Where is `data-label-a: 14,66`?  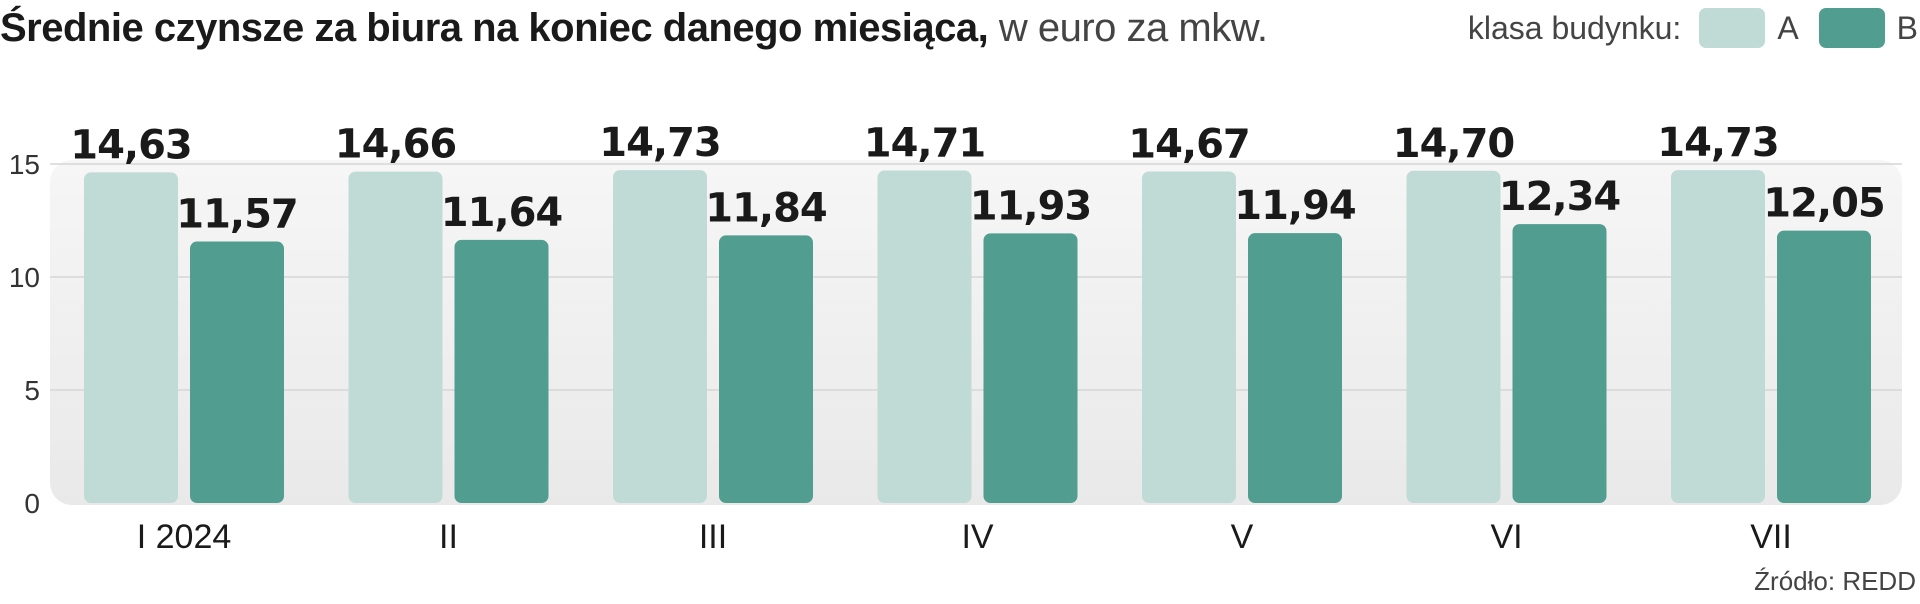
data-label-a: 14,66 is located at coordinates (396, 145).